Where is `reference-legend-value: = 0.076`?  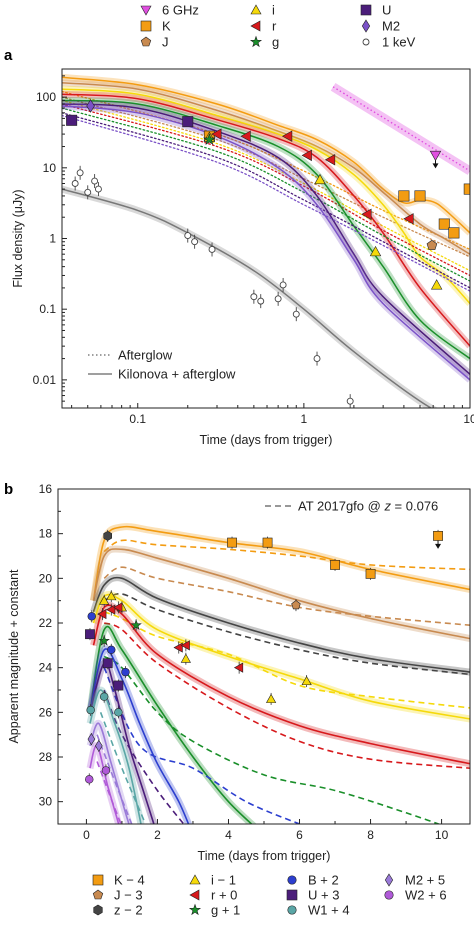
reference-legend-value: = 0.076 is located at coordinates (414, 506).